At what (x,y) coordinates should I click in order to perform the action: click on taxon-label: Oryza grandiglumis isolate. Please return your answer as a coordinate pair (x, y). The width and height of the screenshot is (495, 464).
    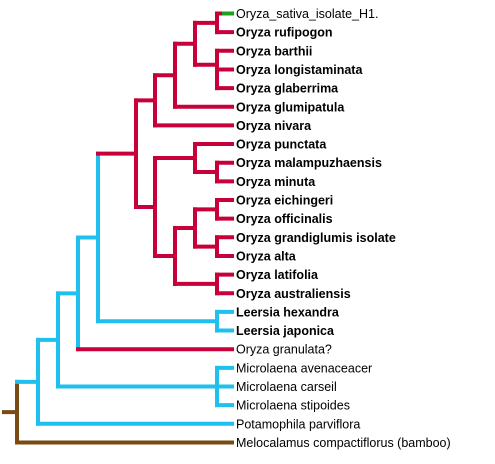
    Looking at the image, I should click on (316, 238).